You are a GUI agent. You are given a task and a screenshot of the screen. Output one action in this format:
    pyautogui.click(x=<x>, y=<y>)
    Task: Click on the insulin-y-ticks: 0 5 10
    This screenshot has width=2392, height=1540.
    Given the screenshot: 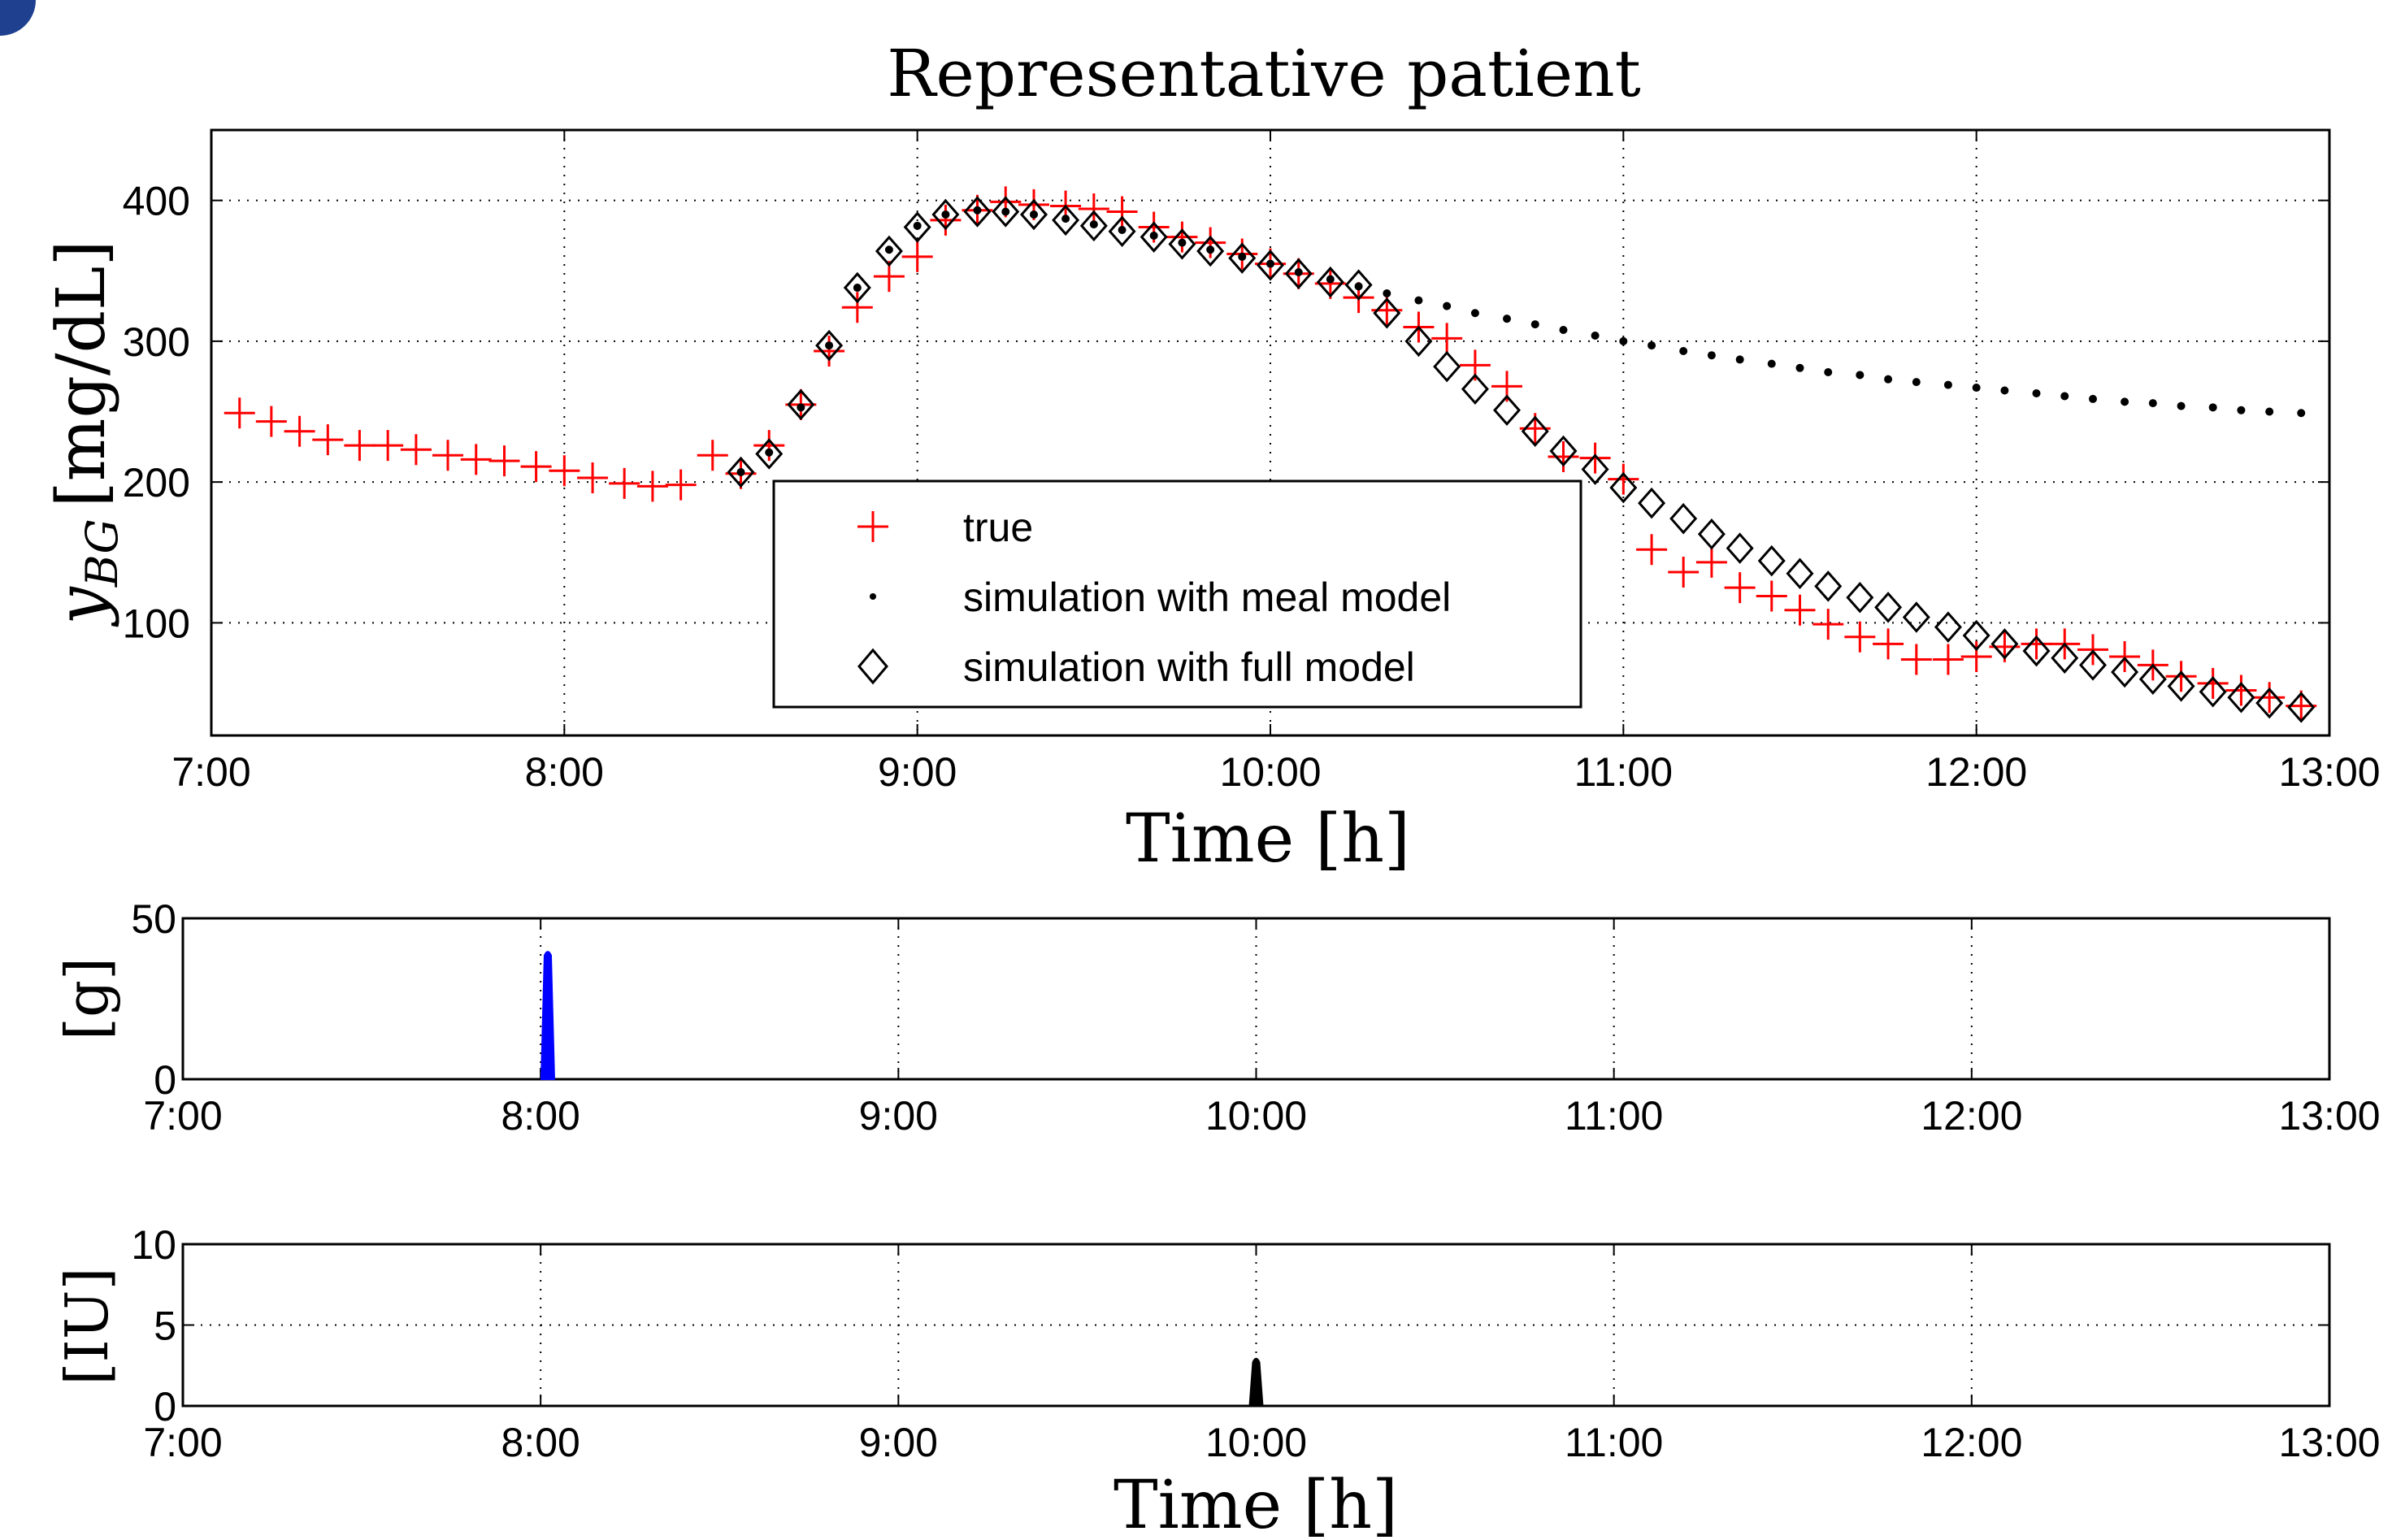 What is the action you would take?
    pyautogui.click(x=1230, y=1326)
    